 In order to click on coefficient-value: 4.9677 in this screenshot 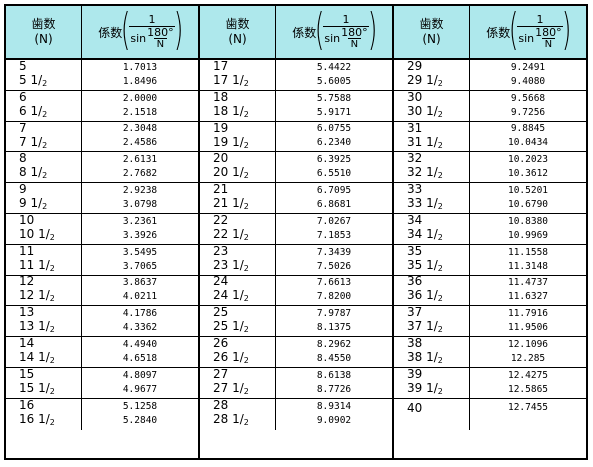, I will do `click(140, 389)`.